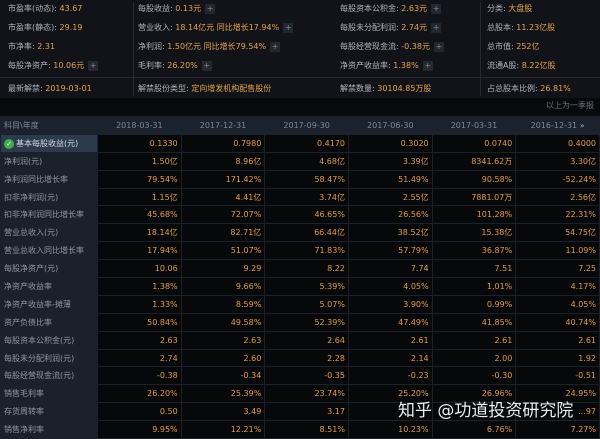  Describe the element at coordinates (49, 179) in the screenshot. I see `row-label: 净利润同比增长率` at that location.